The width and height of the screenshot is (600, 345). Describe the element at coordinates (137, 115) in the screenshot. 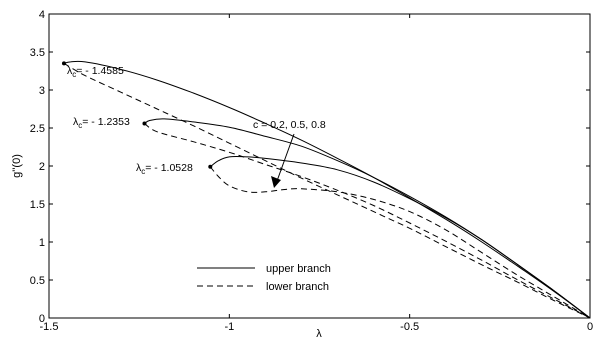

I see `critical-points` at that location.